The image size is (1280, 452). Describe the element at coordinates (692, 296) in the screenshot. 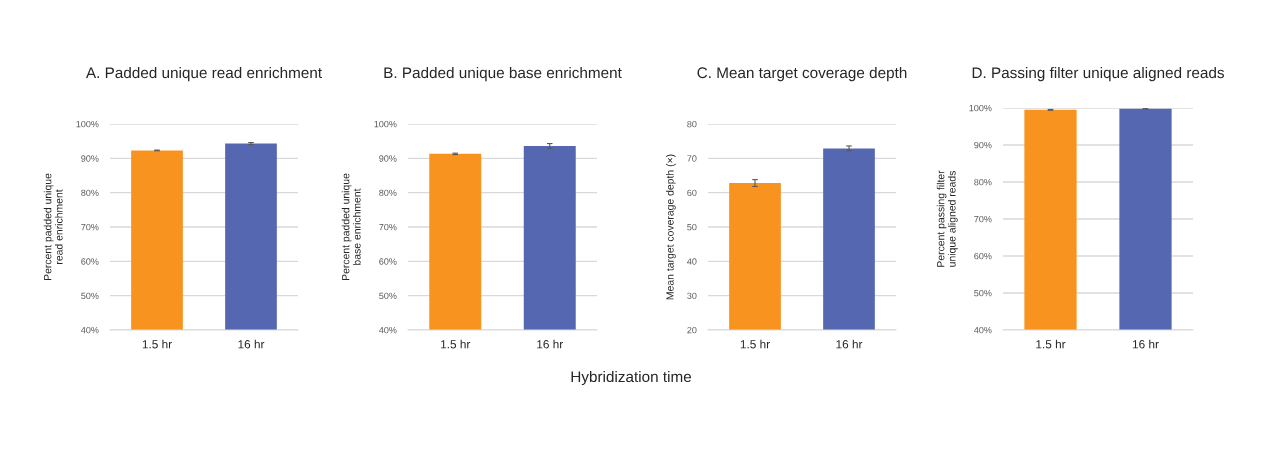

I see `y-tick-label: 30` at that location.